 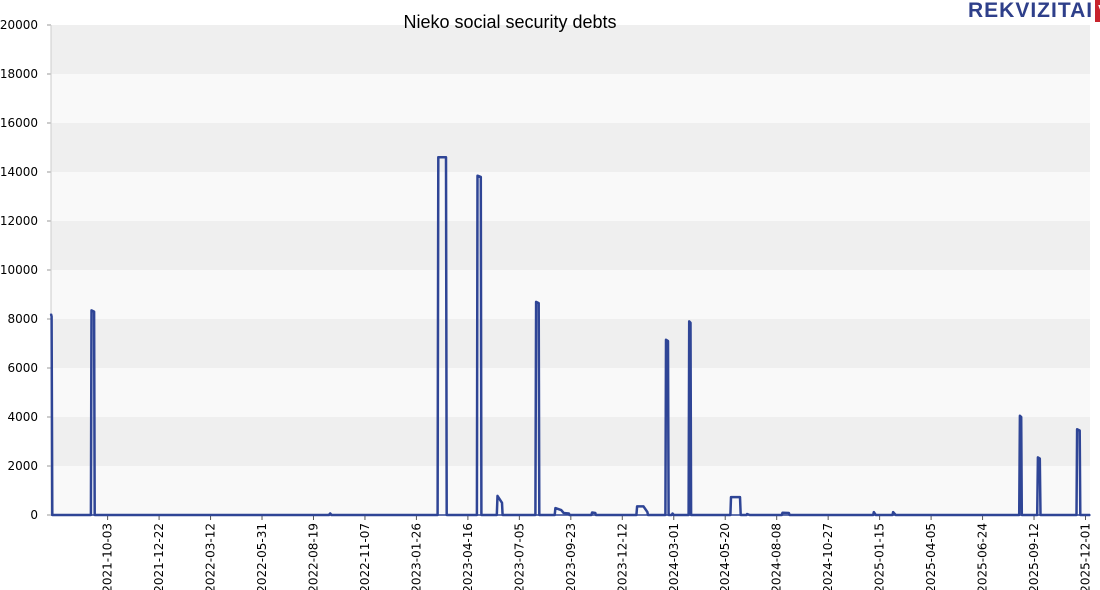 I want to click on x-tick-label: 2021-12-22, so click(x=159, y=556).